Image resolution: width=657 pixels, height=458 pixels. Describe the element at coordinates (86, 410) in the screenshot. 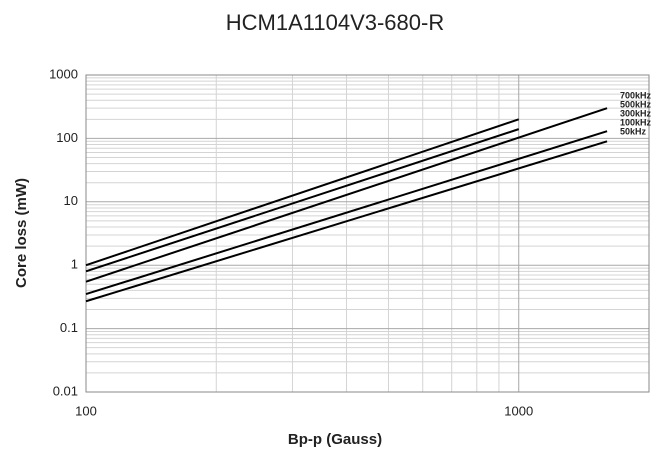

I see `x-tick-label: 100` at that location.